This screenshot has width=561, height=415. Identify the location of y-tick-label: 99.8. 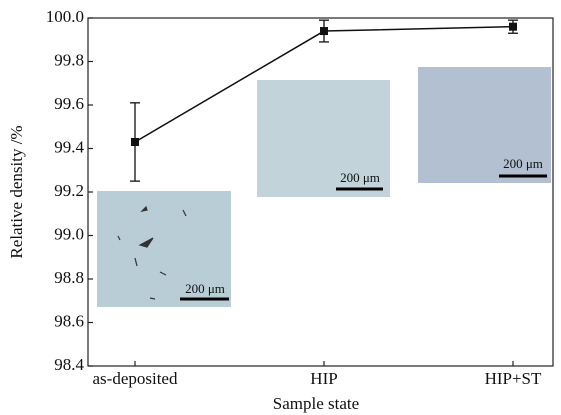
(69, 59).